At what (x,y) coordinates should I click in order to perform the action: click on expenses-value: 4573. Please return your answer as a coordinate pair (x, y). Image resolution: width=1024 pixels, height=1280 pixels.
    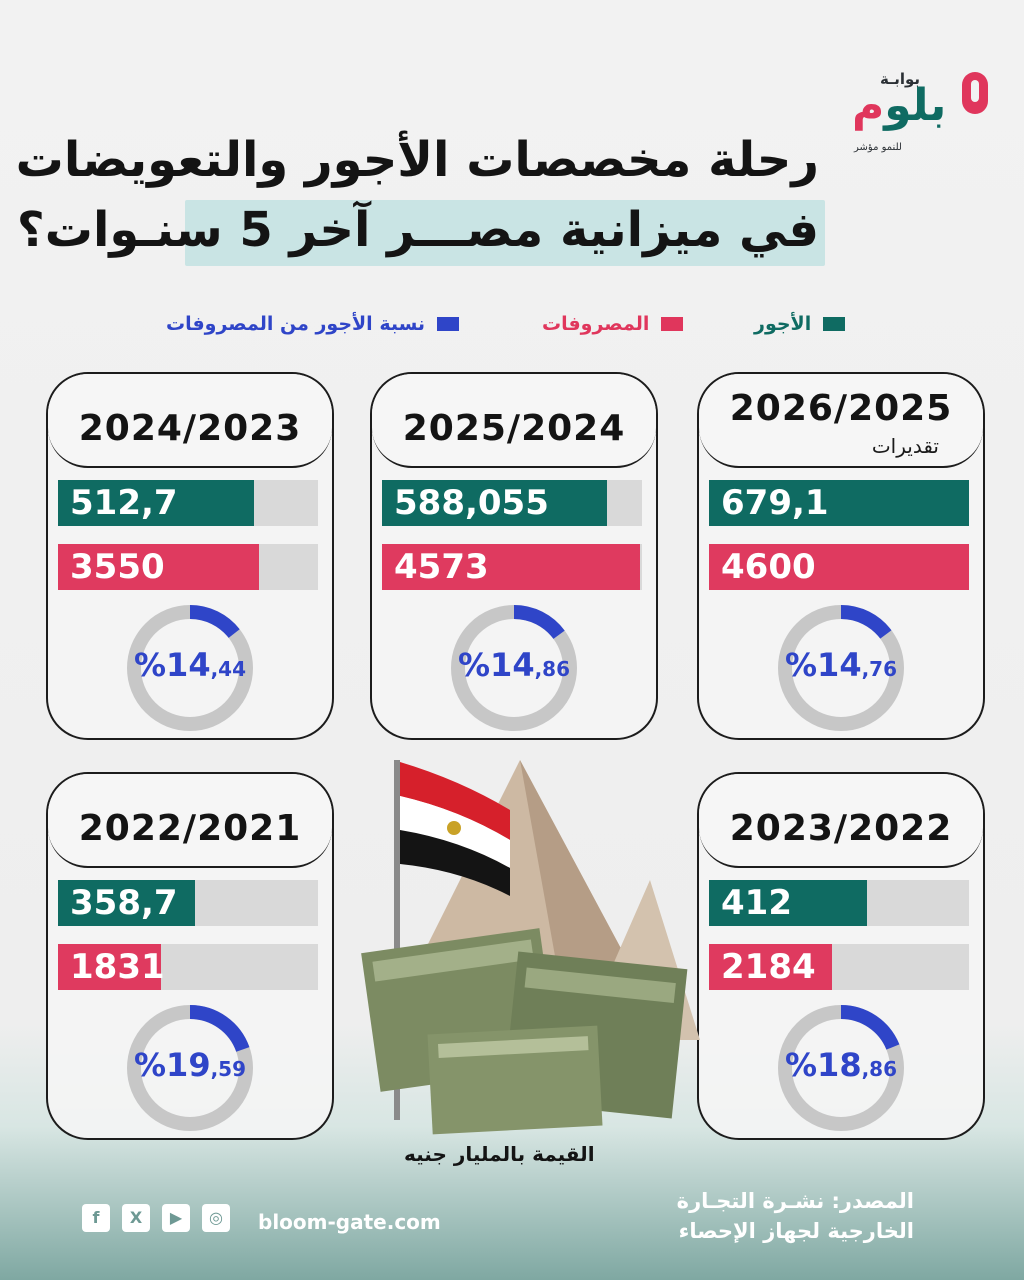
    Looking at the image, I should click on (441, 567).